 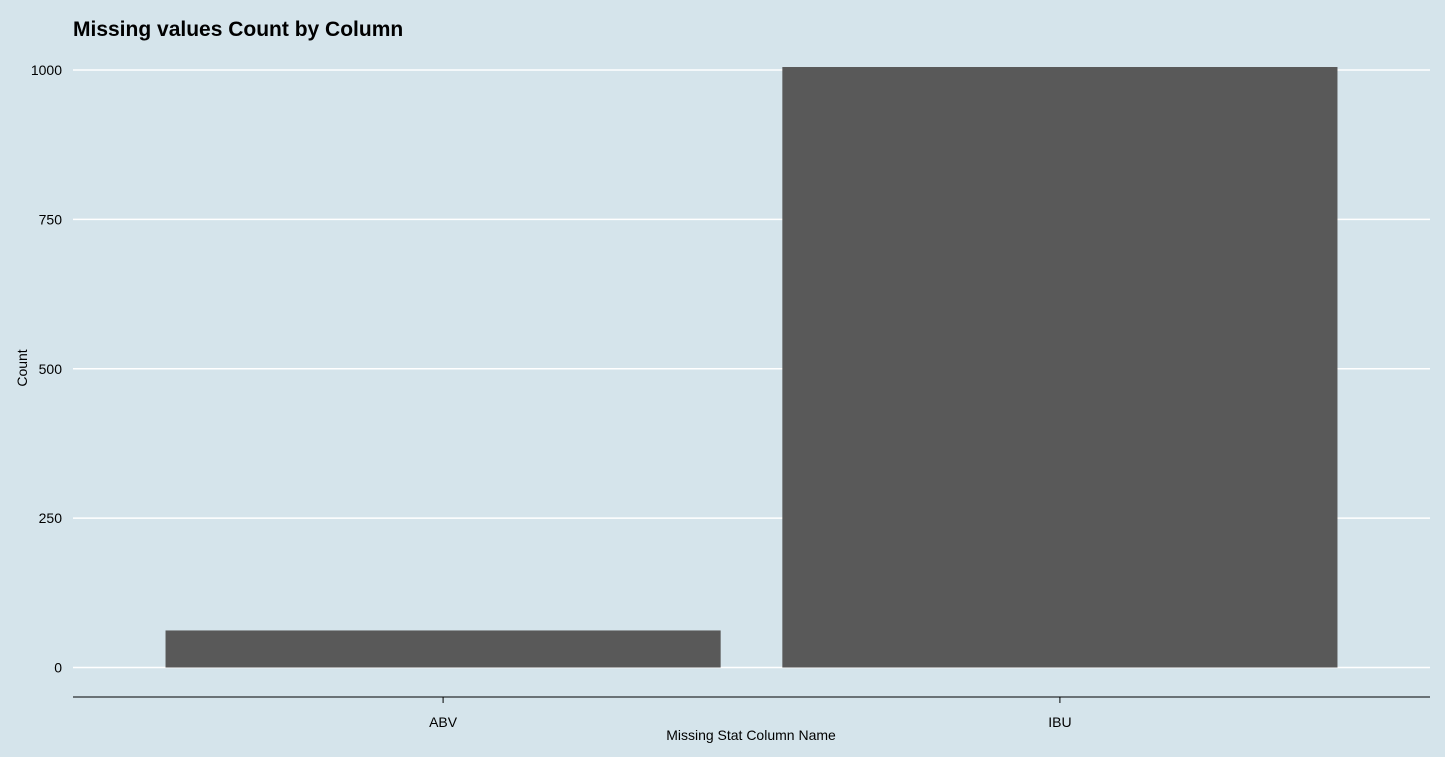 What do you see at coordinates (51, 219) in the screenshot?
I see `y-tick-label: 750` at bounding box center [51, 219].